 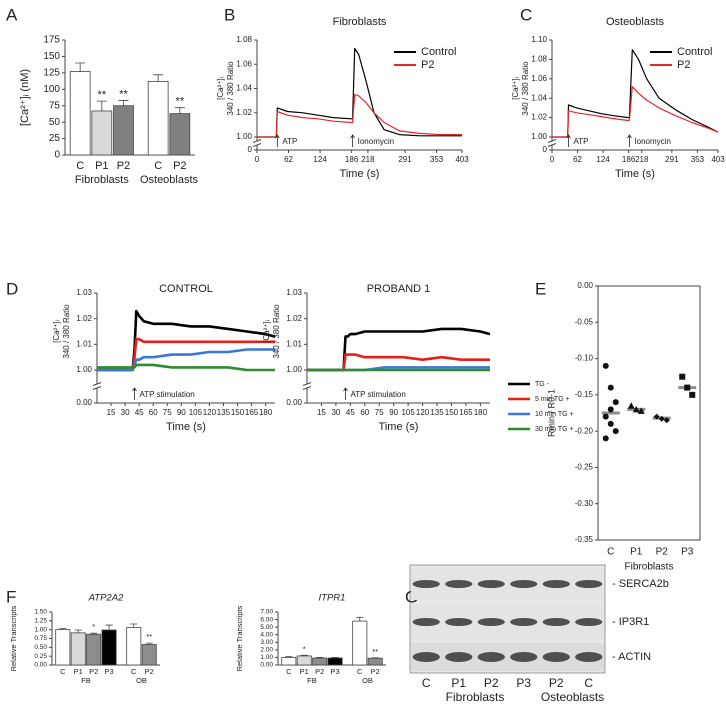 What do you see at coordinates (491, 683) in the screenshot?
I see `lane-label: P2` at bounding box center [491, 683].